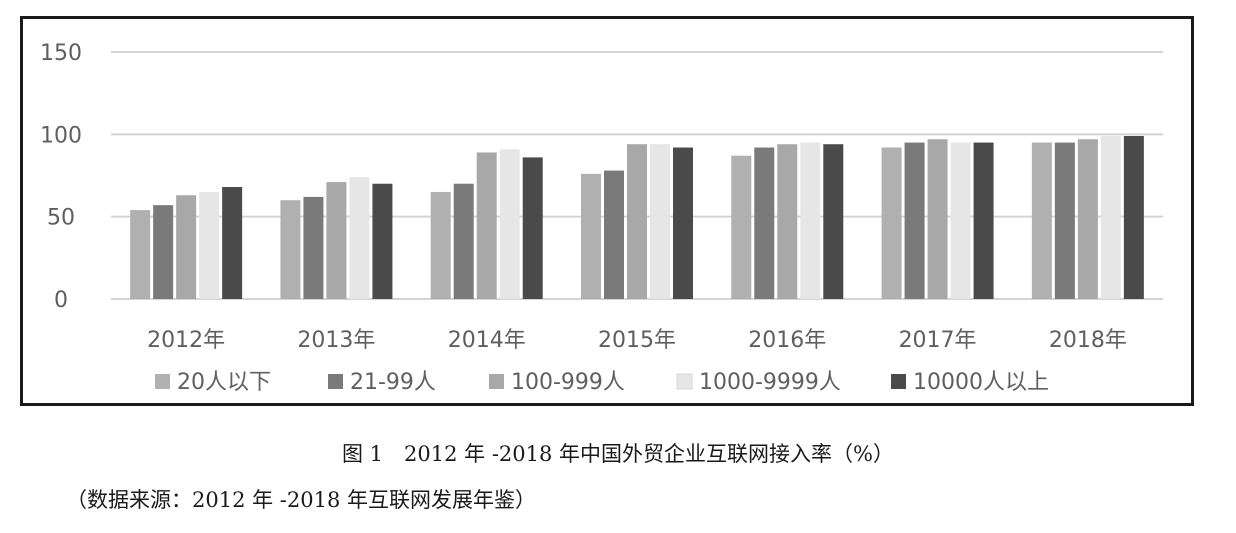  I want to click on figure-caption: 图 1 2012 年 -2018 年中国外贸企业互联网接入率（%）, so click(618, 454).